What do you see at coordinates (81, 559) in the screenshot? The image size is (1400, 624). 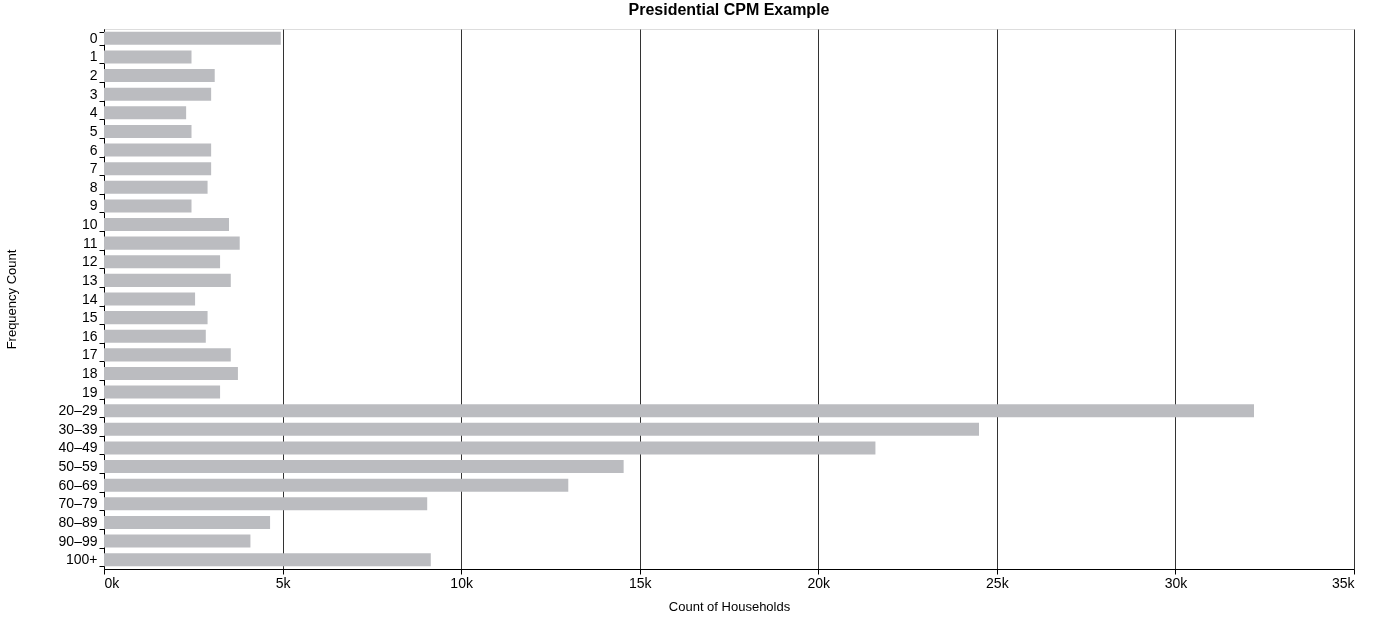 I see `y-tick-label: 100+` at bounding box center [81, 559].